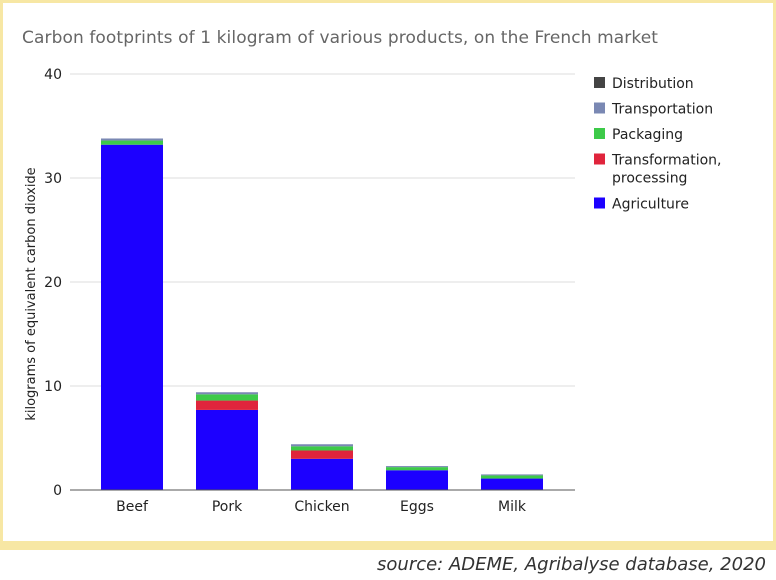 This screenshot has height=580, width=776. Describe the element at coordinates (662, 110) in the screenshot. I see `legend-label: Transportation` at that location.